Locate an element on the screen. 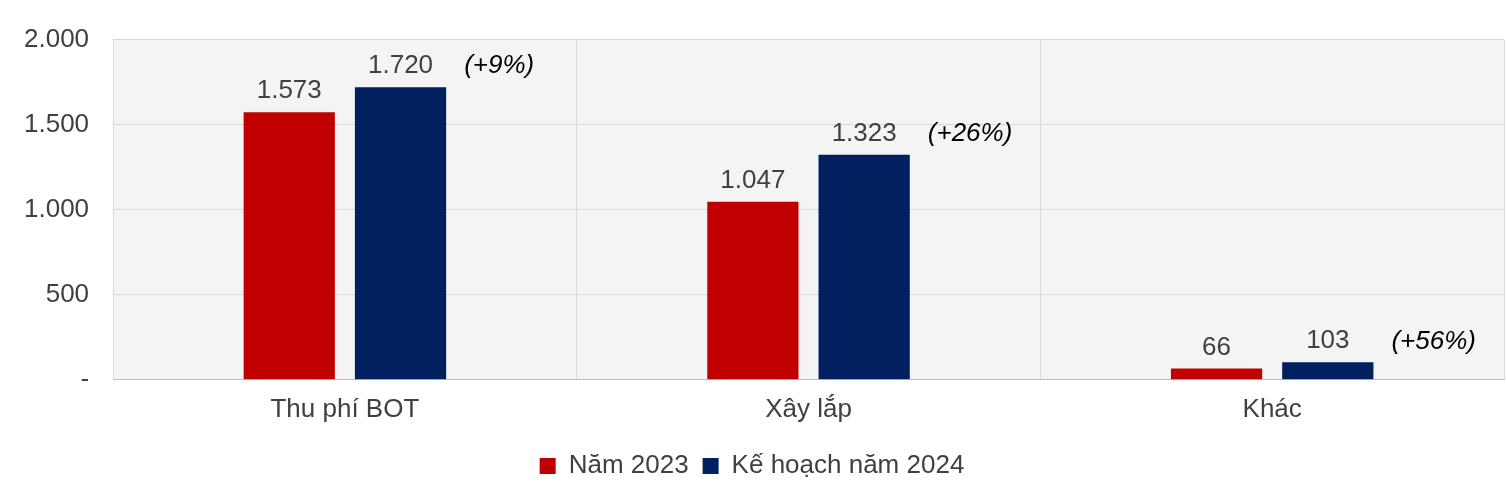 This screenshot has width=1506, height=489. data-label: 103 is located at coordinates (1328, 339).